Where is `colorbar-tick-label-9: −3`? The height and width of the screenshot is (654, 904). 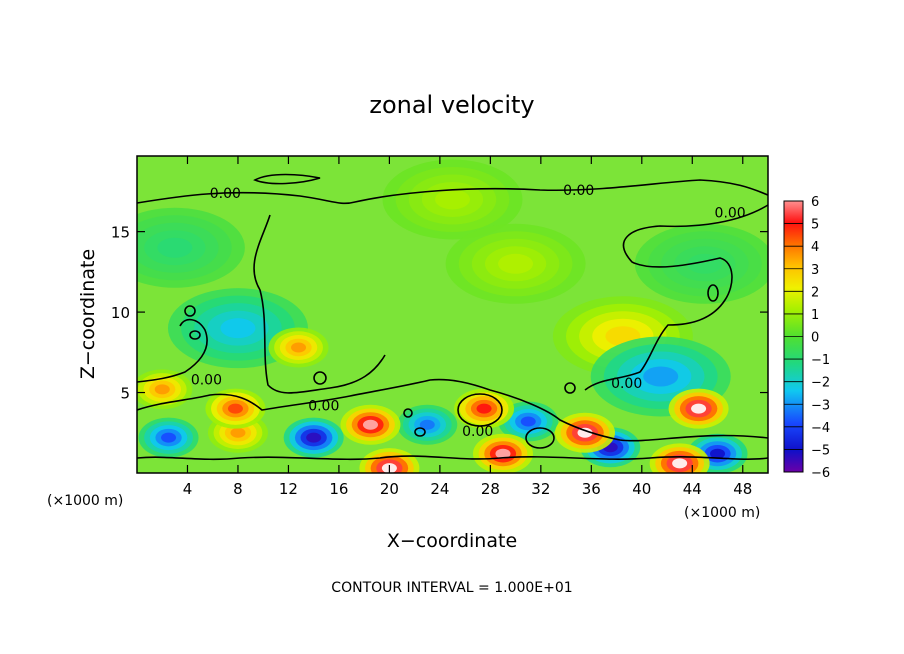
colorbar-tick-label-9: −3 is located at coordinates (820, 405).